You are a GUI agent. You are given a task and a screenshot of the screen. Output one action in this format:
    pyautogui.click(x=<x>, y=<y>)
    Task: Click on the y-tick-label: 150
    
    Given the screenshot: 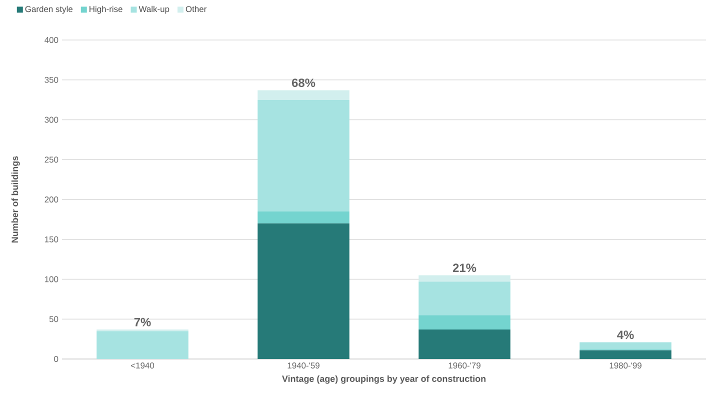 What is the action you would take?
    pyautogui.click(x=51, y=239)
    